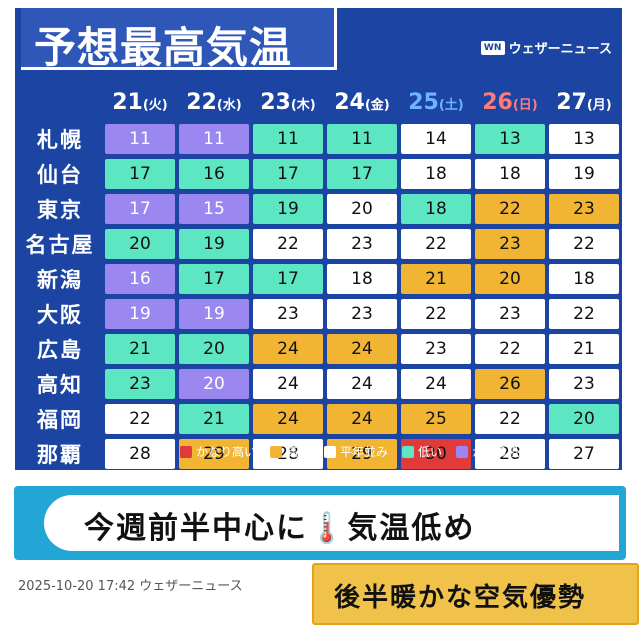  I want to click on day-header: 22(水), so click(214, 102).